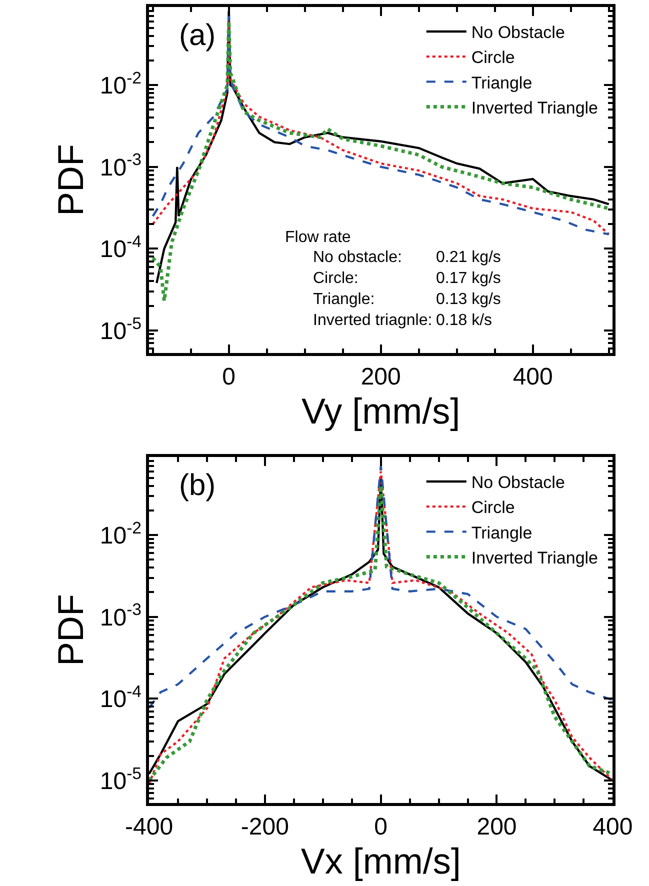 This screenshot has width=649, height=886. What do you see at coordinates (318, 237) in the screenshot?
I see `annotation: Flow rate` at bounding box center [318, 237].